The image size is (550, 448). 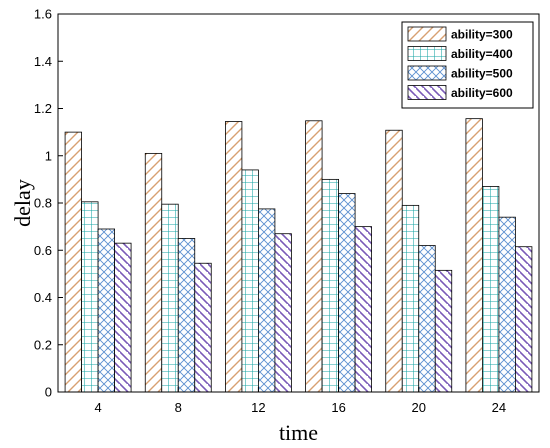 What do you see at coordinates (178, 407) in the screenshot?
I see `x-tick-label: 8` at bounding box center [178, 407].